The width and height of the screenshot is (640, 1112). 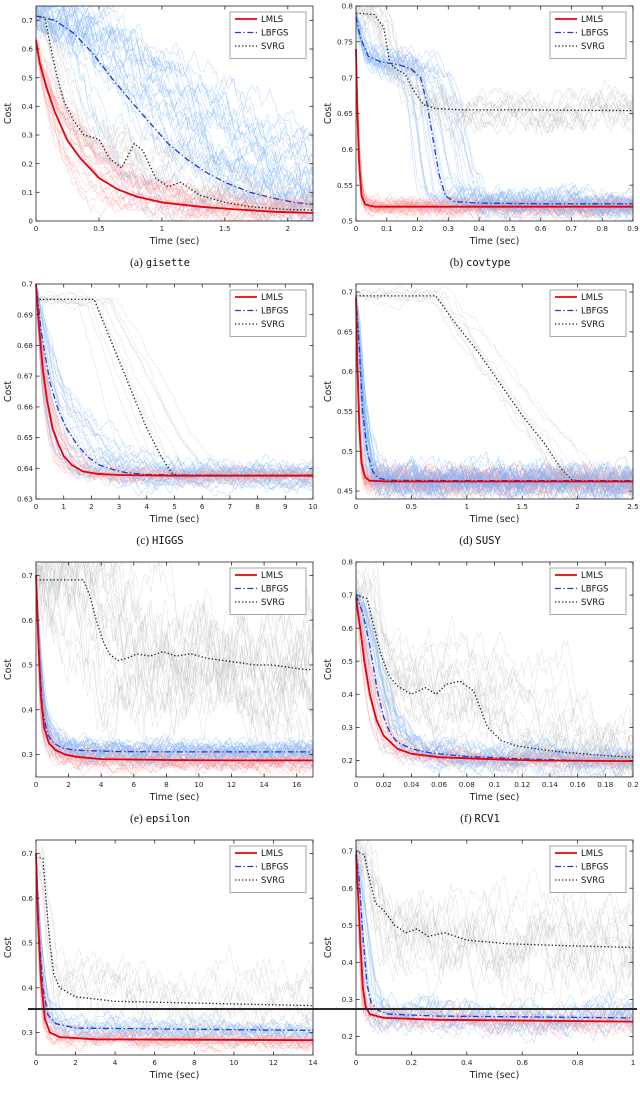 I want to click on svg-text: 14, so click(x=265, y=784).